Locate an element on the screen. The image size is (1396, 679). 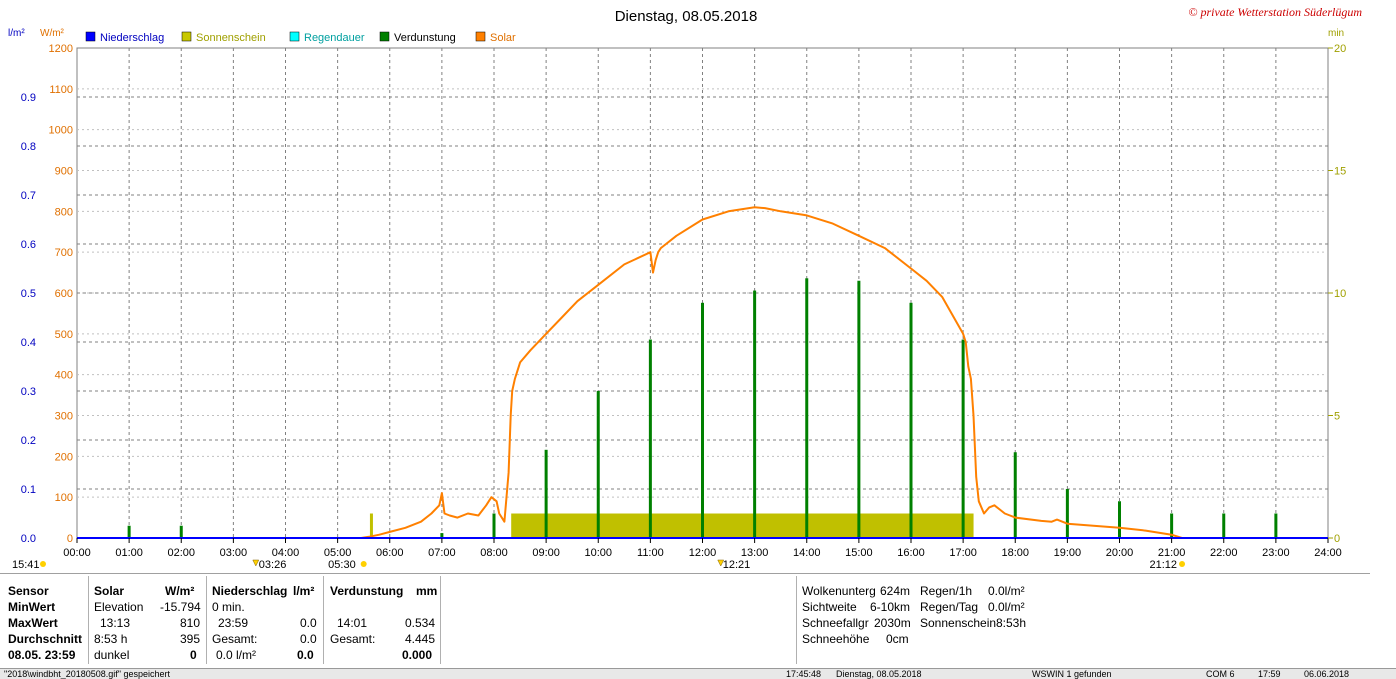
precip-tick-label: 0.5 is located at coordinates (28, 294).